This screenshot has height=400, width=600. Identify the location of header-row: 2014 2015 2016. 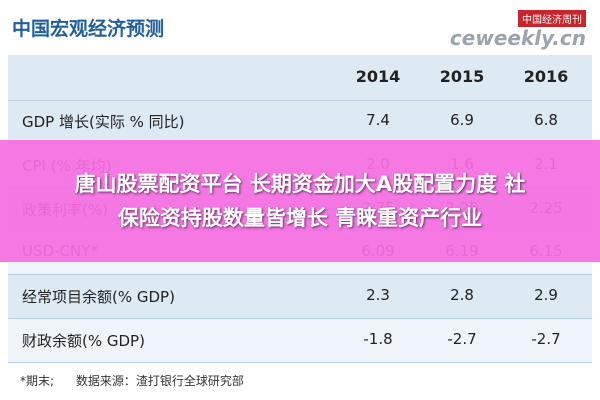
(300, 78).